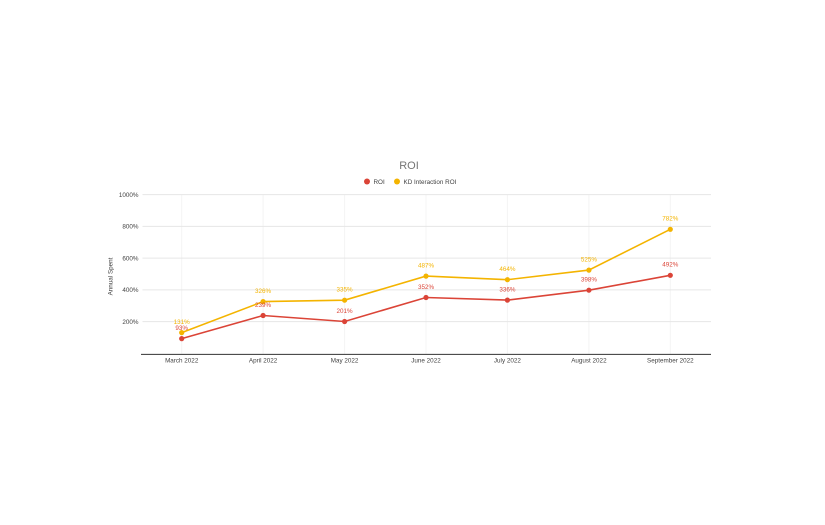 This screenshot has height=525, width=825. I want to click on svg-text: 400%, so click(130, 290).